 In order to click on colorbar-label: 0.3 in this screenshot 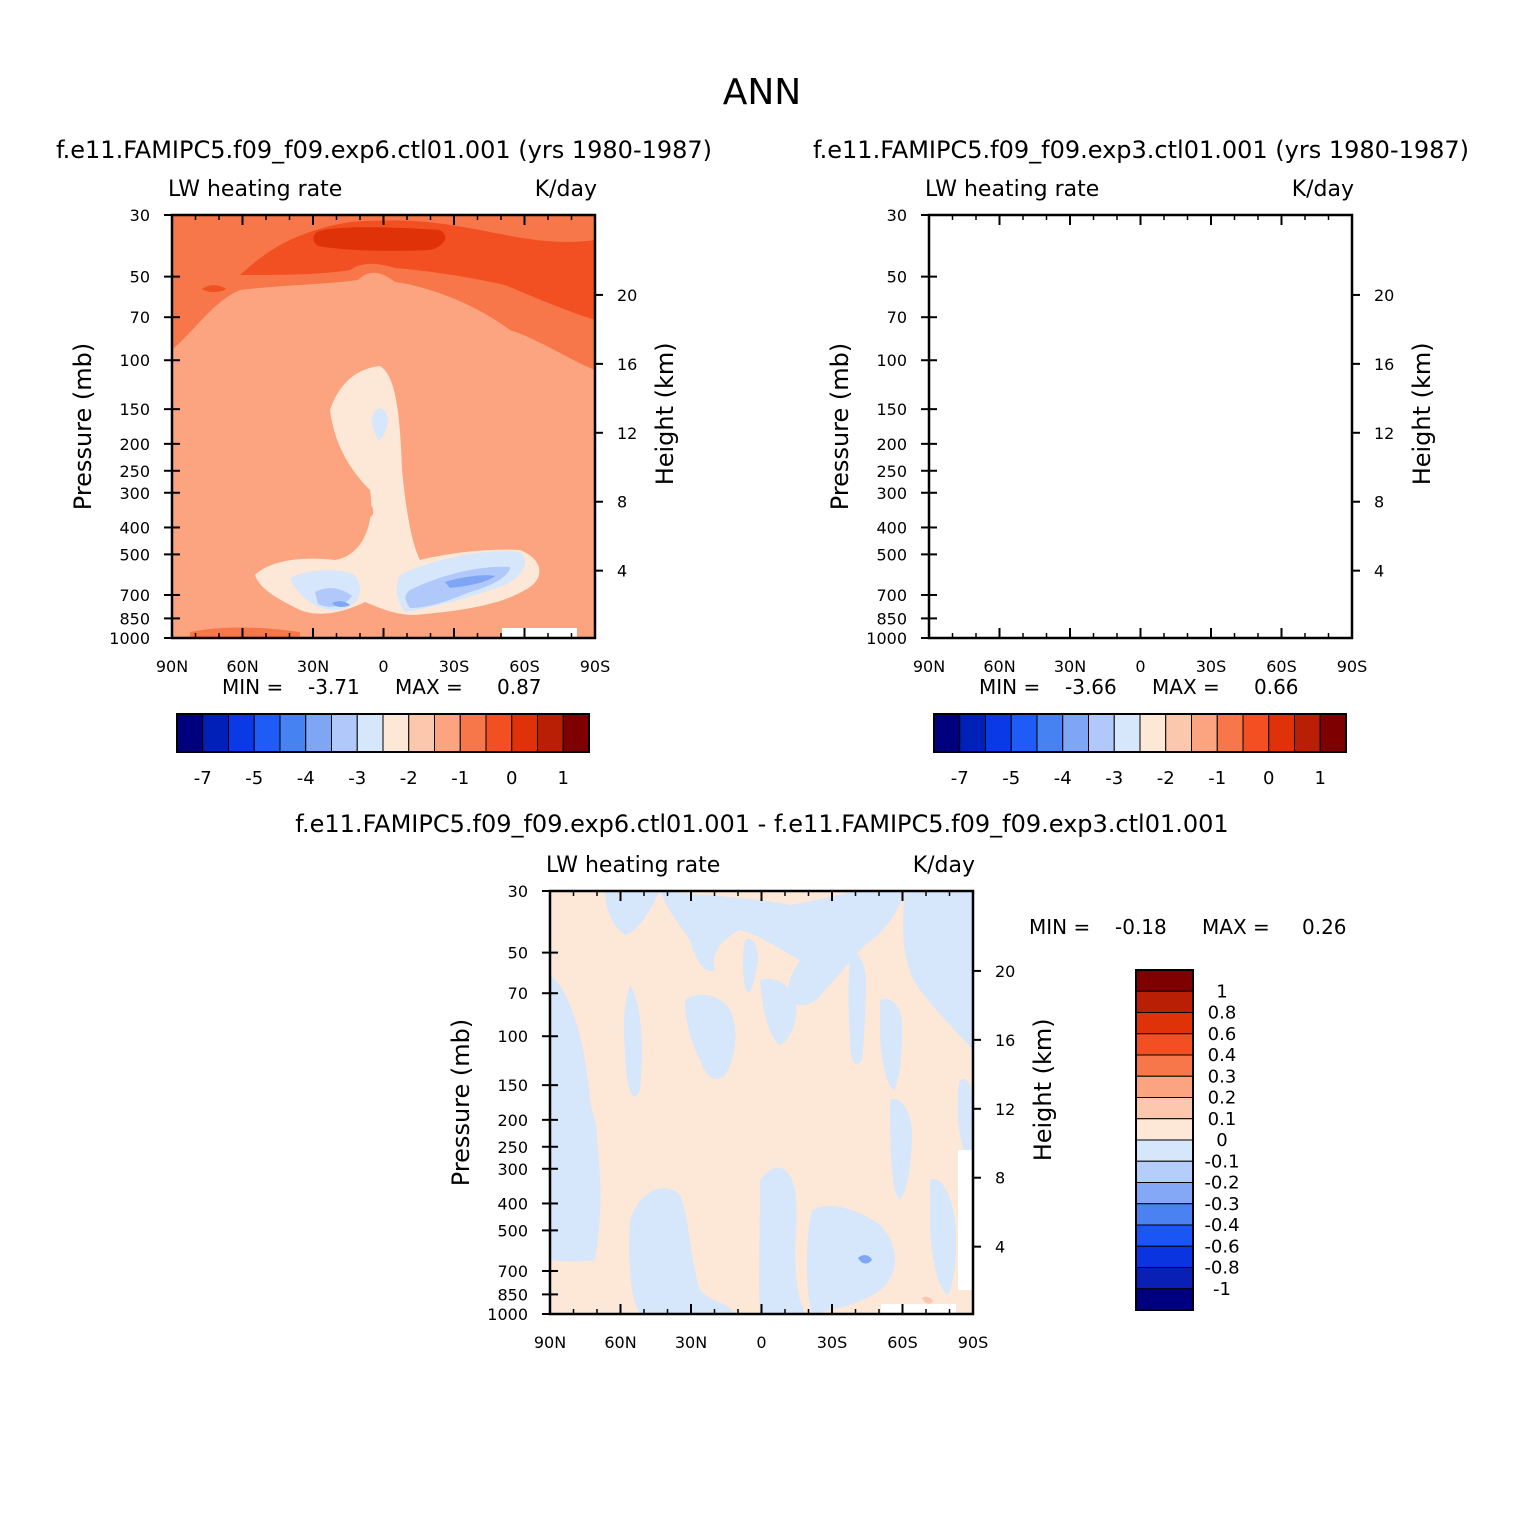, I will do `click(1222, 1076)`.